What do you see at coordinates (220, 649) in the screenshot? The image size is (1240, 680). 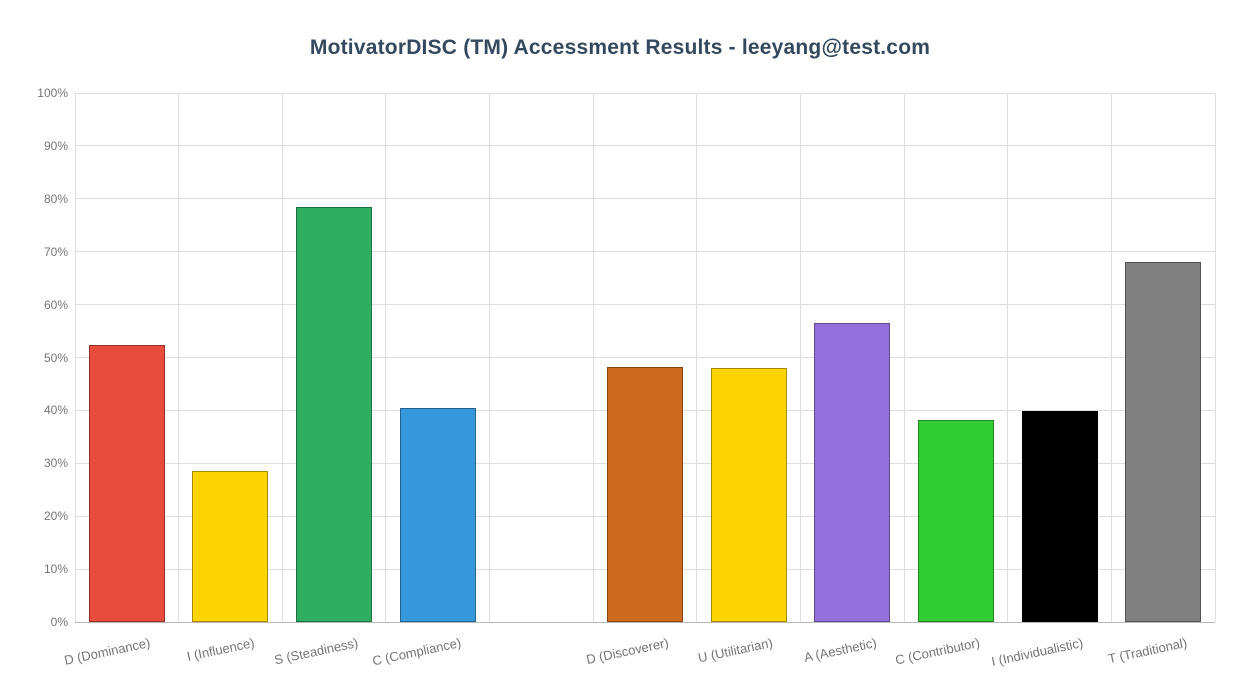 I see `x-axis-label: I (Influence)` at bounding box center [220, 649].